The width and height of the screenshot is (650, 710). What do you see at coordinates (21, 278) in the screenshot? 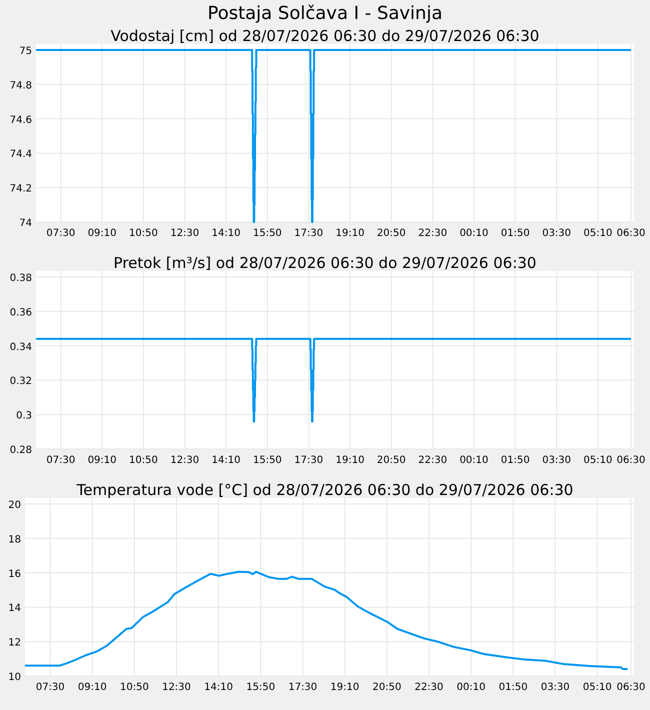
I see `y-tick-label: 0.38` at bounding box center [21, 278].